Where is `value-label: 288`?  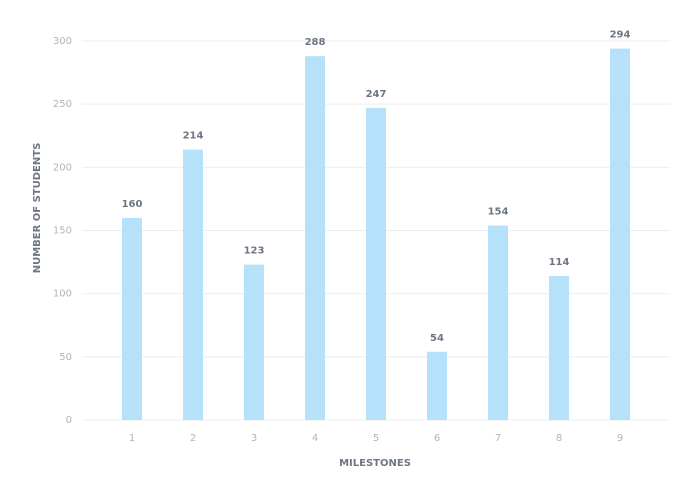 value-label: 288 is located at coordinates (315, 42).